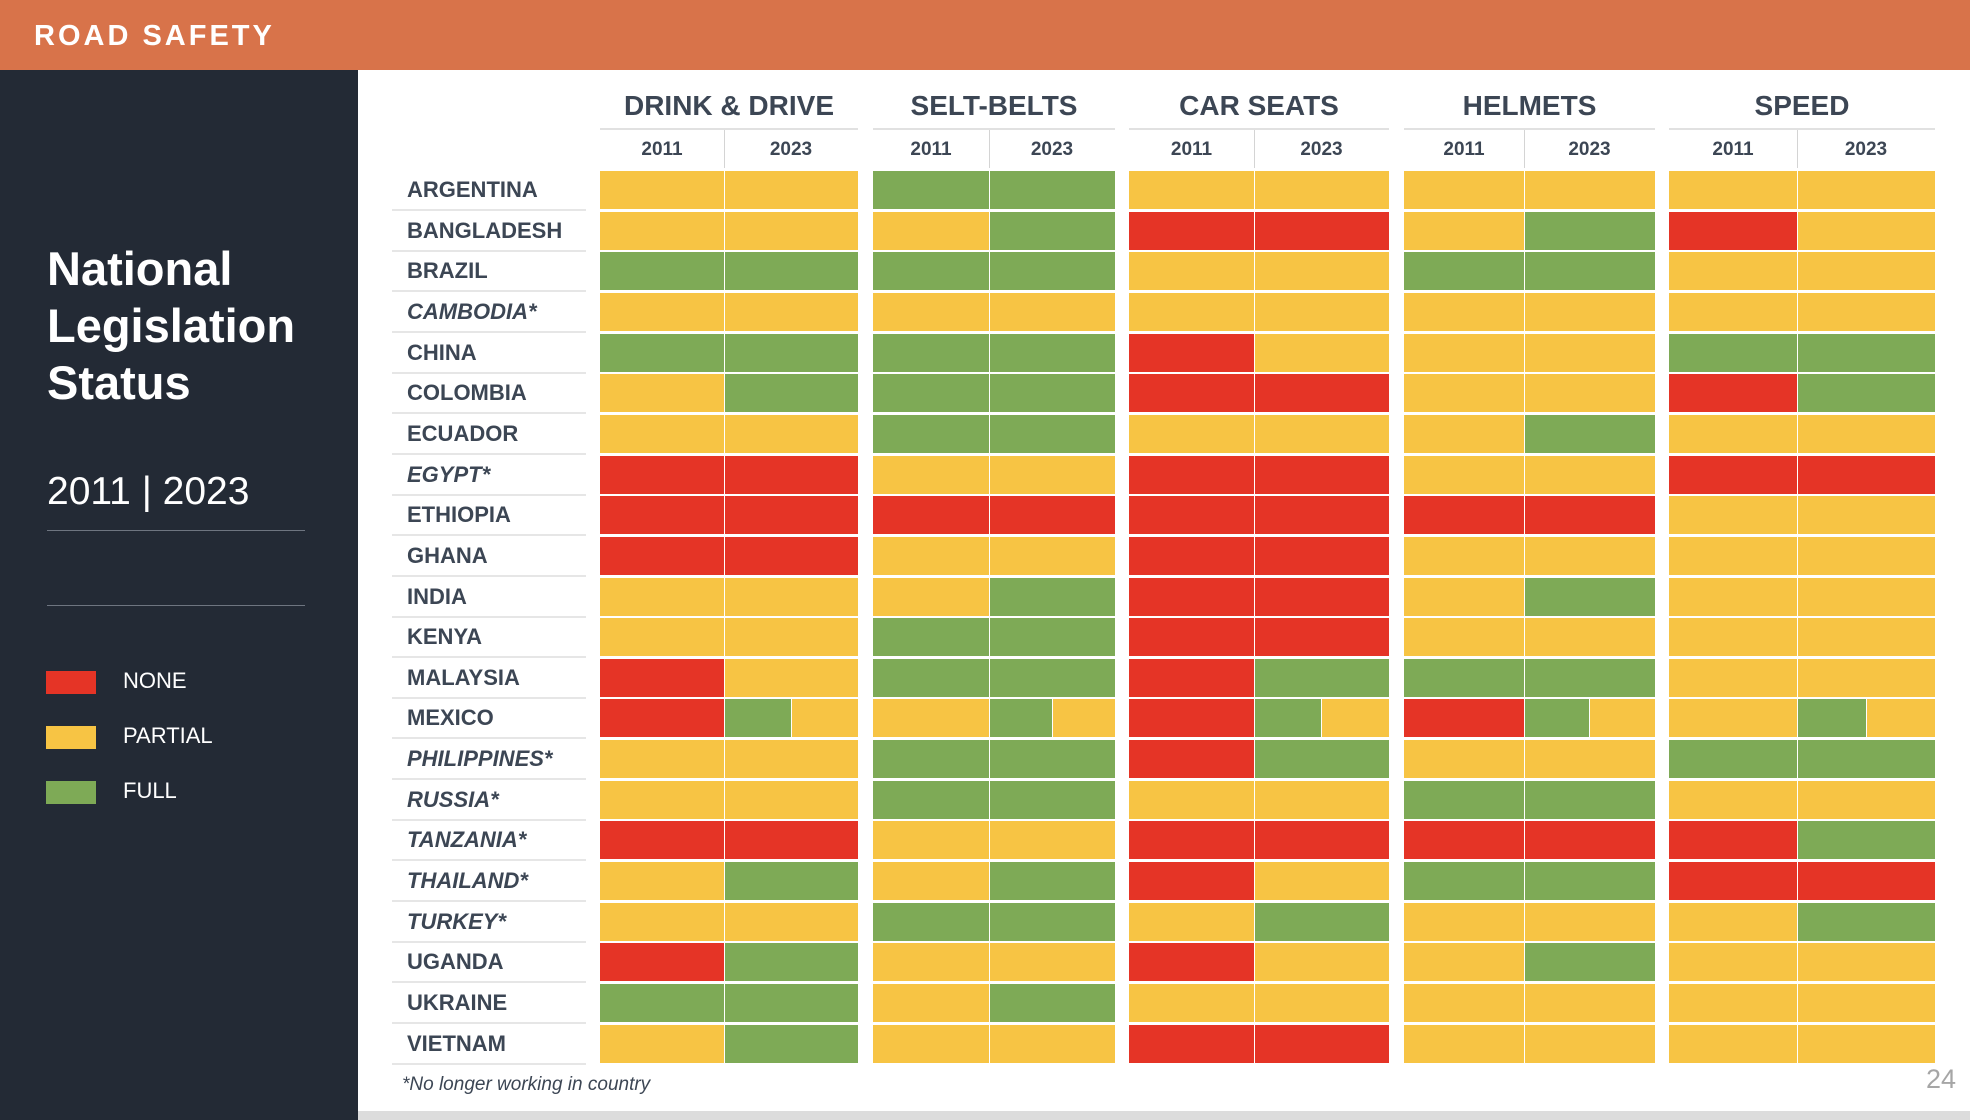 The image size is (1970, 1120). What do you see at coordinates (1622, 718) in the screenshot?
I see `cell-mexico-helmets-2023-partial` at bounding box center [1622, 718].